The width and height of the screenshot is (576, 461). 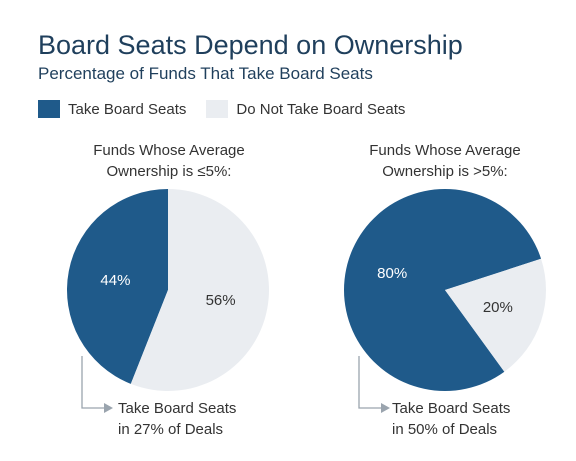 What do you see at coordinates (115, 280) in the screenshot?
I see `pie-1-label-take: 44%` at bounding box center [115, 280].